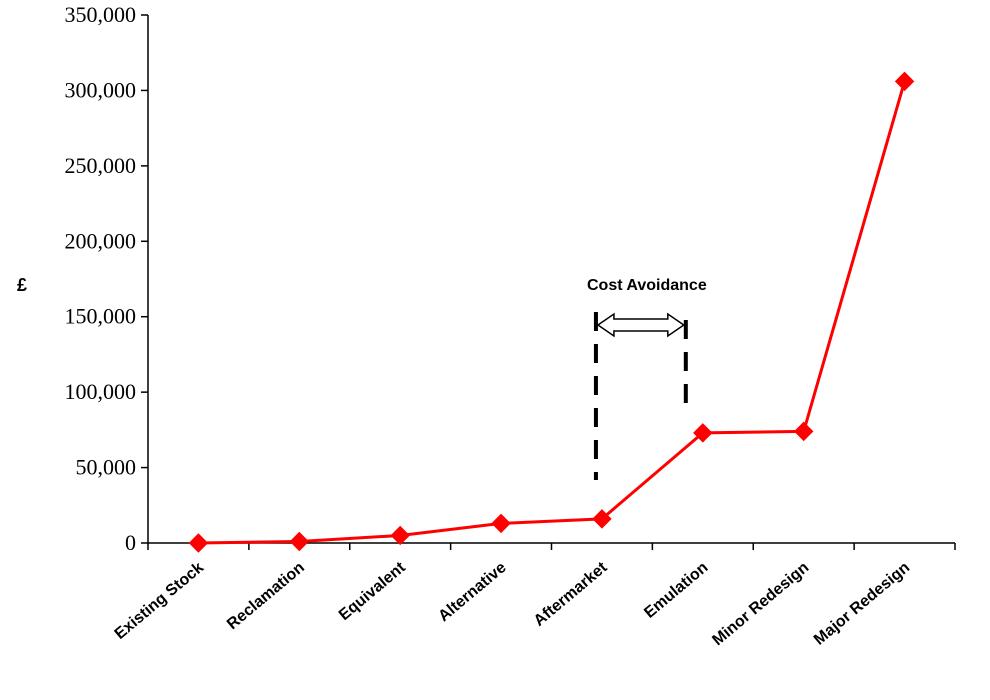 Image resolution: width=990 pixels, height=700 pixels. Describe the element at coordinates (101, 14) in the screenshot. I see `y-tick-label: 350,000` at that location.